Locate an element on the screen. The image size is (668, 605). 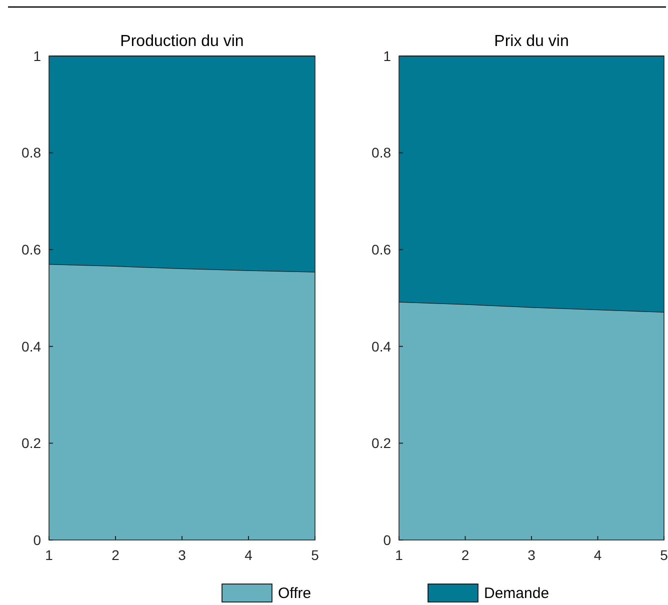
chart-title: Prix du vin is located at coordinates (531, 41).